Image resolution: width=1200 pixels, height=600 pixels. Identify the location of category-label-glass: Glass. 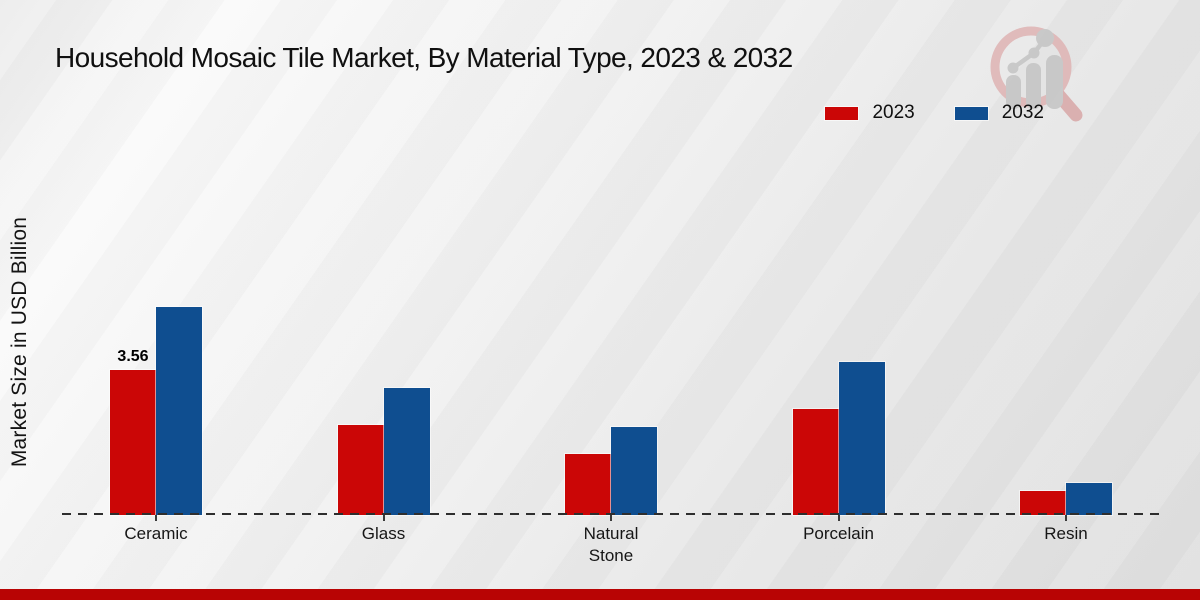
(383, 533).